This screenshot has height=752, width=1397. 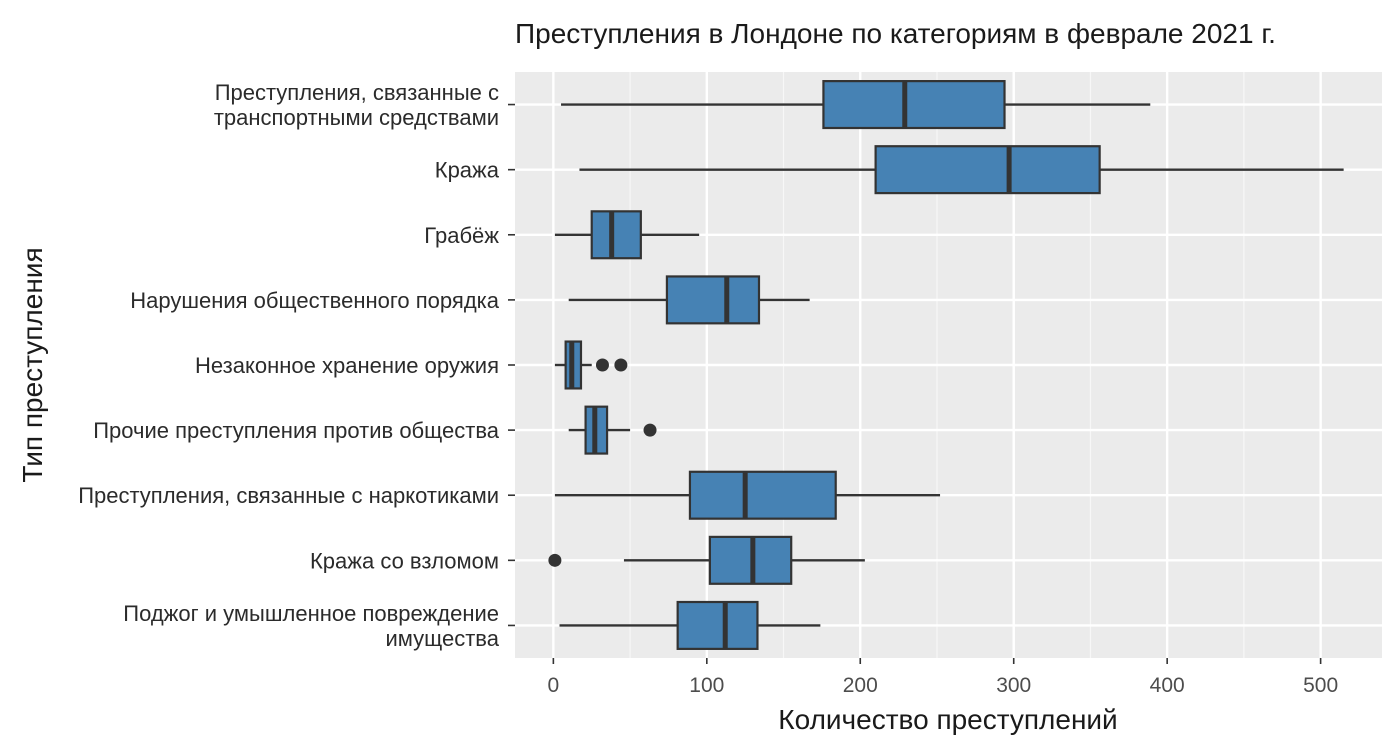 What do you see at coordinates (461, 235) in the screenshot?
I see `y-tick-label: Грабёж` at bounding box center [461, 235].